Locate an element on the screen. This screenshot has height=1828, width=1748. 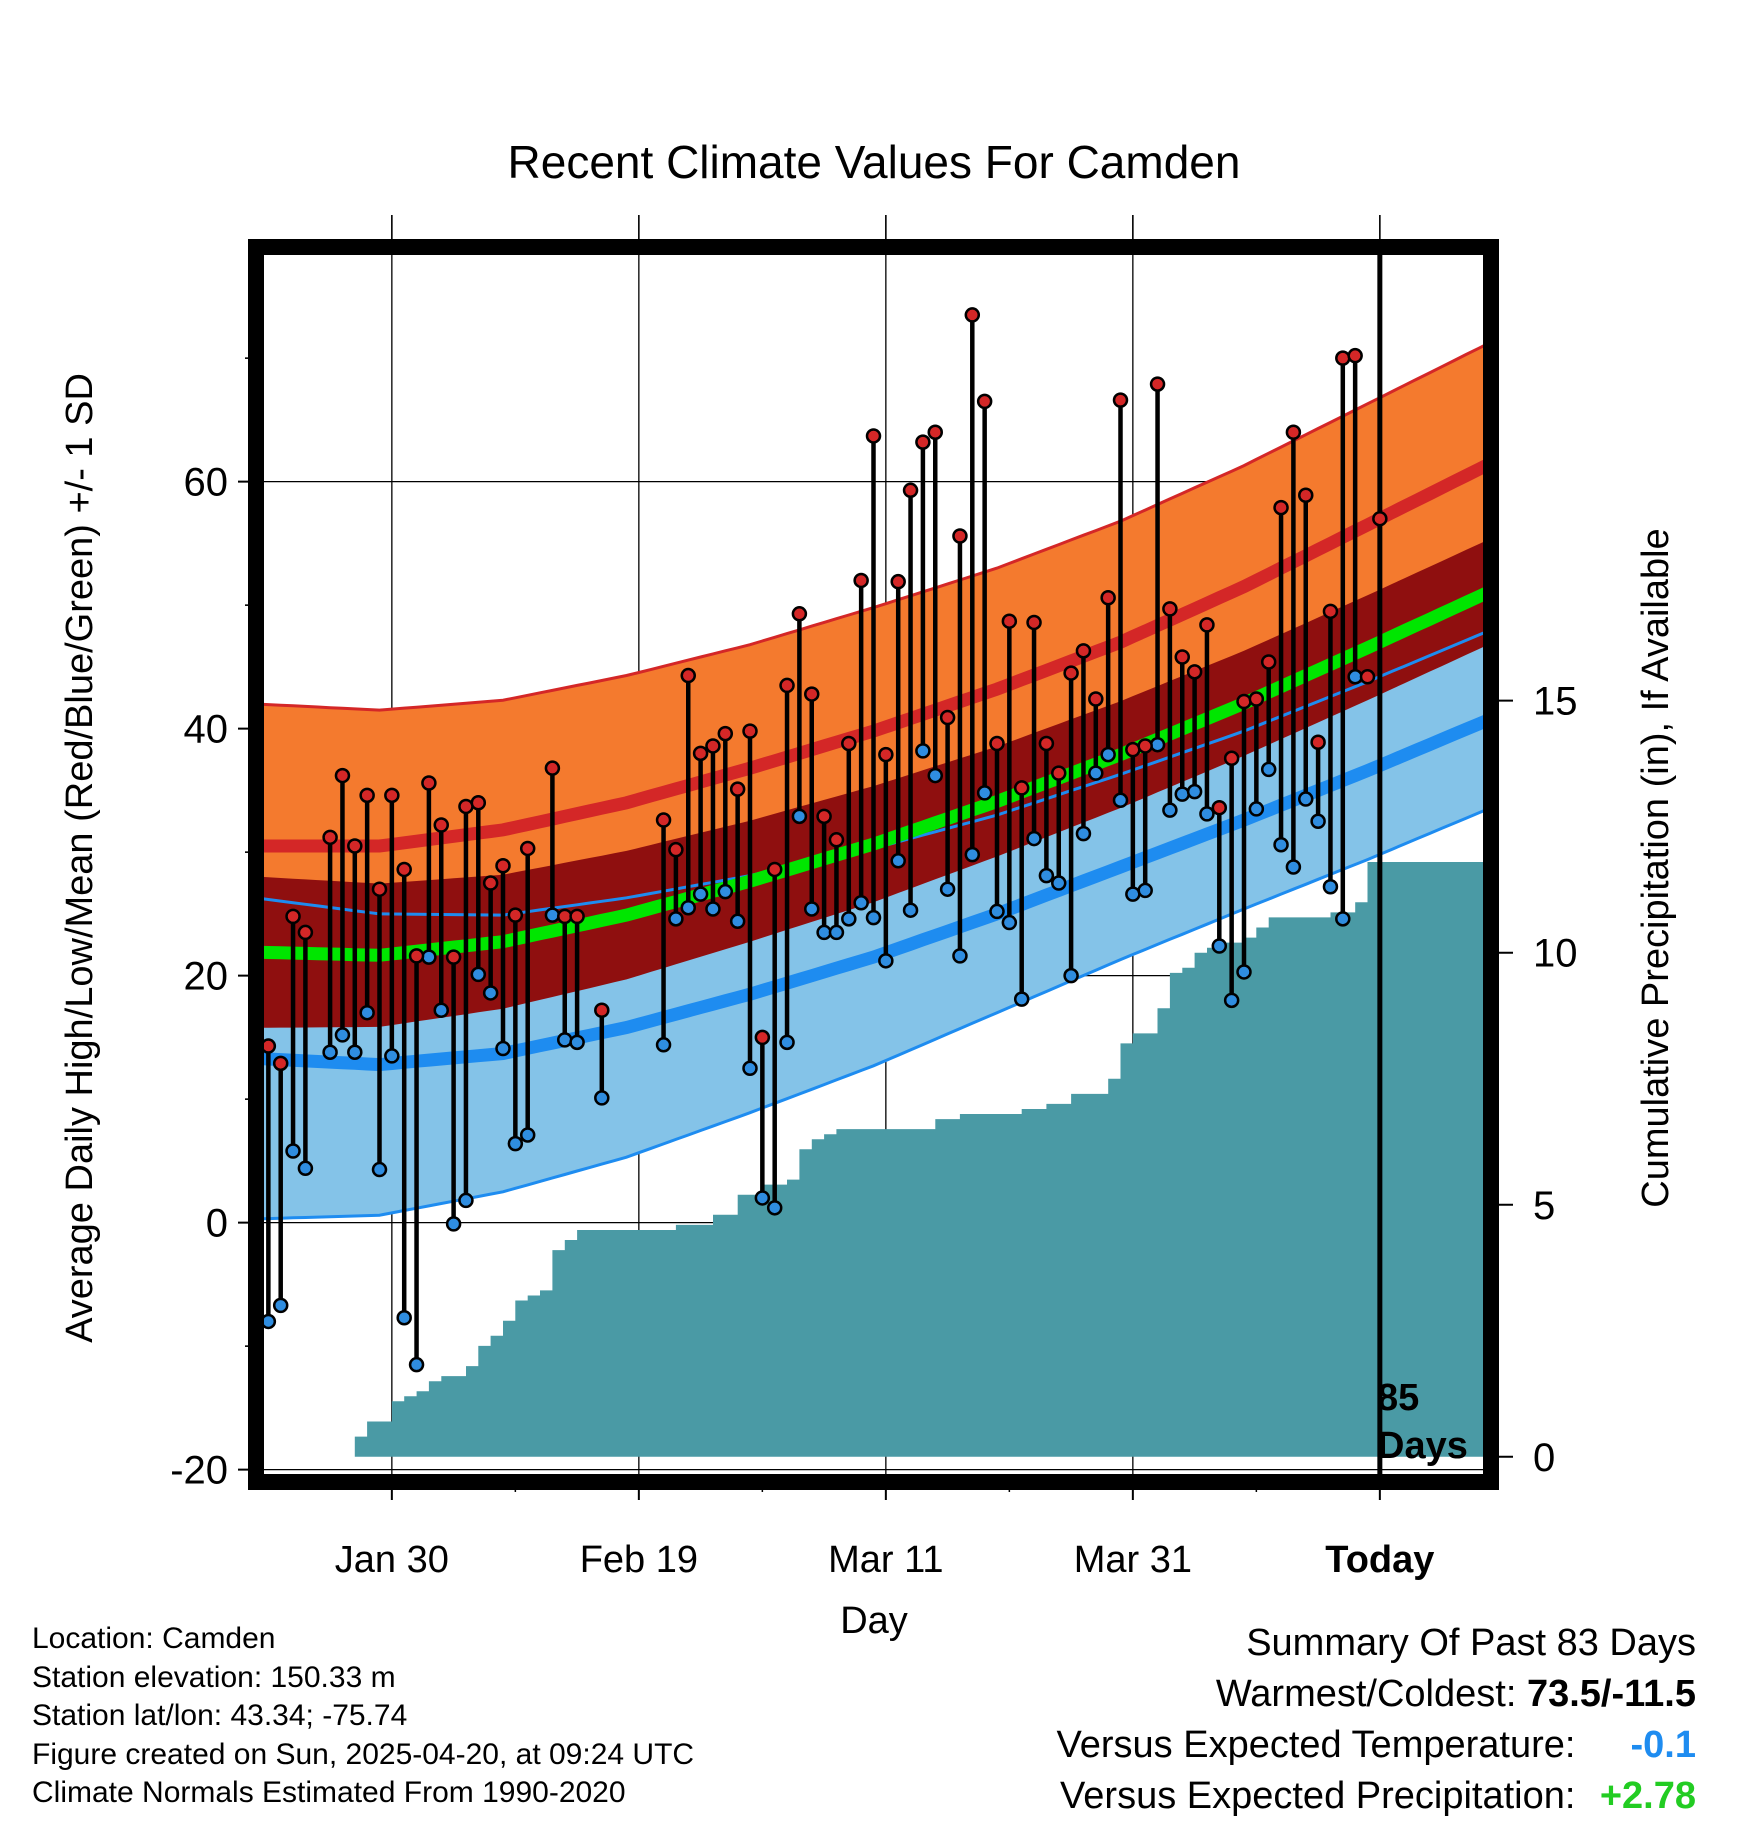
latlon-text: Station lat/lon: 43.34; -75.74 is located at coordinates (220, 1715).